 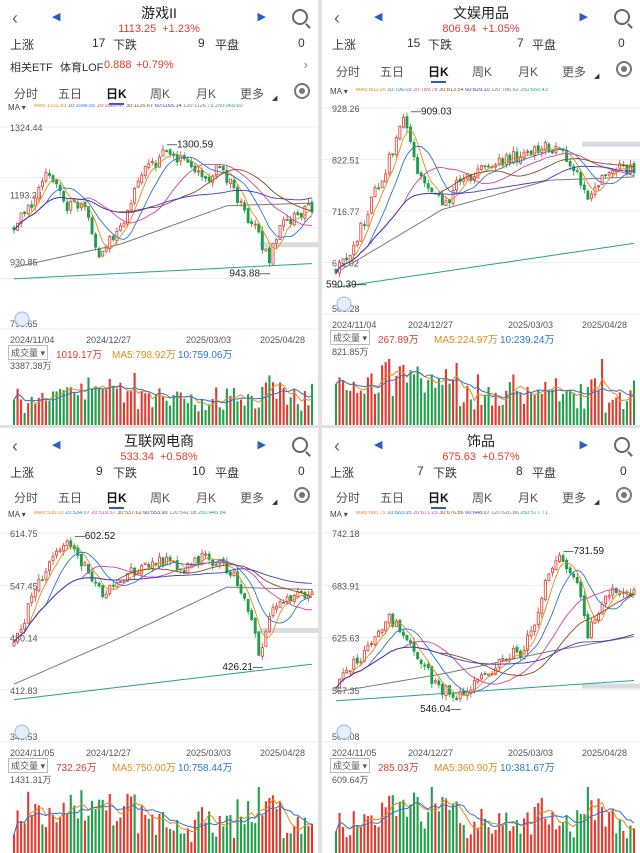 What do you see at coordinates (305, 64) in the screenshot?
I see `chevron-right-icon: ›` at bounding box center [305, 64].